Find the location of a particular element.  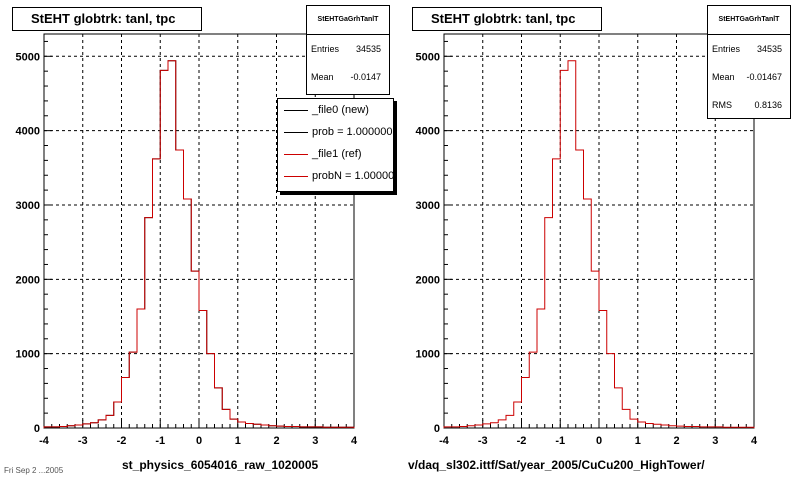

panel-2-stats-name: StEHTGaGrhTanlT is located at coordinates (749, 20).